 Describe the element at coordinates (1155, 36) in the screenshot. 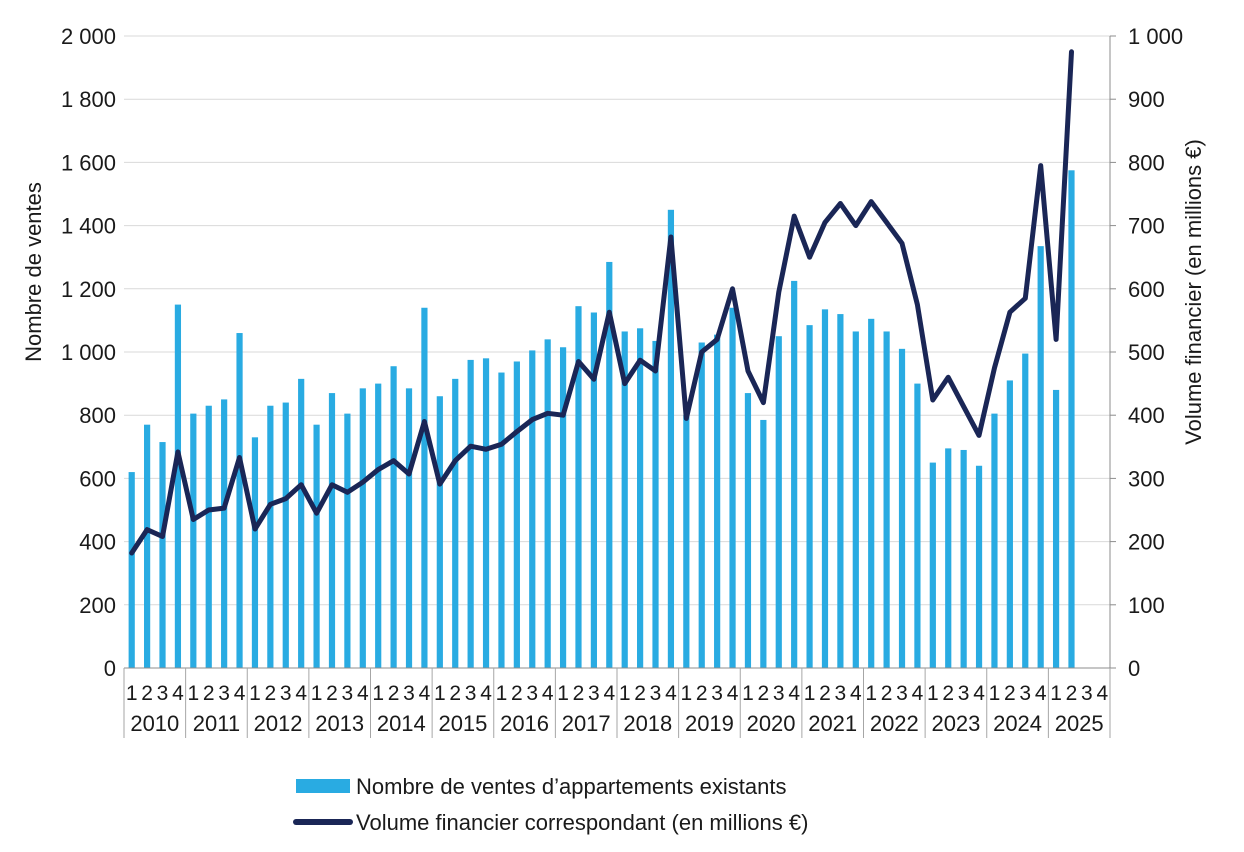

I see `right-tick-label: 1 000` at that location.